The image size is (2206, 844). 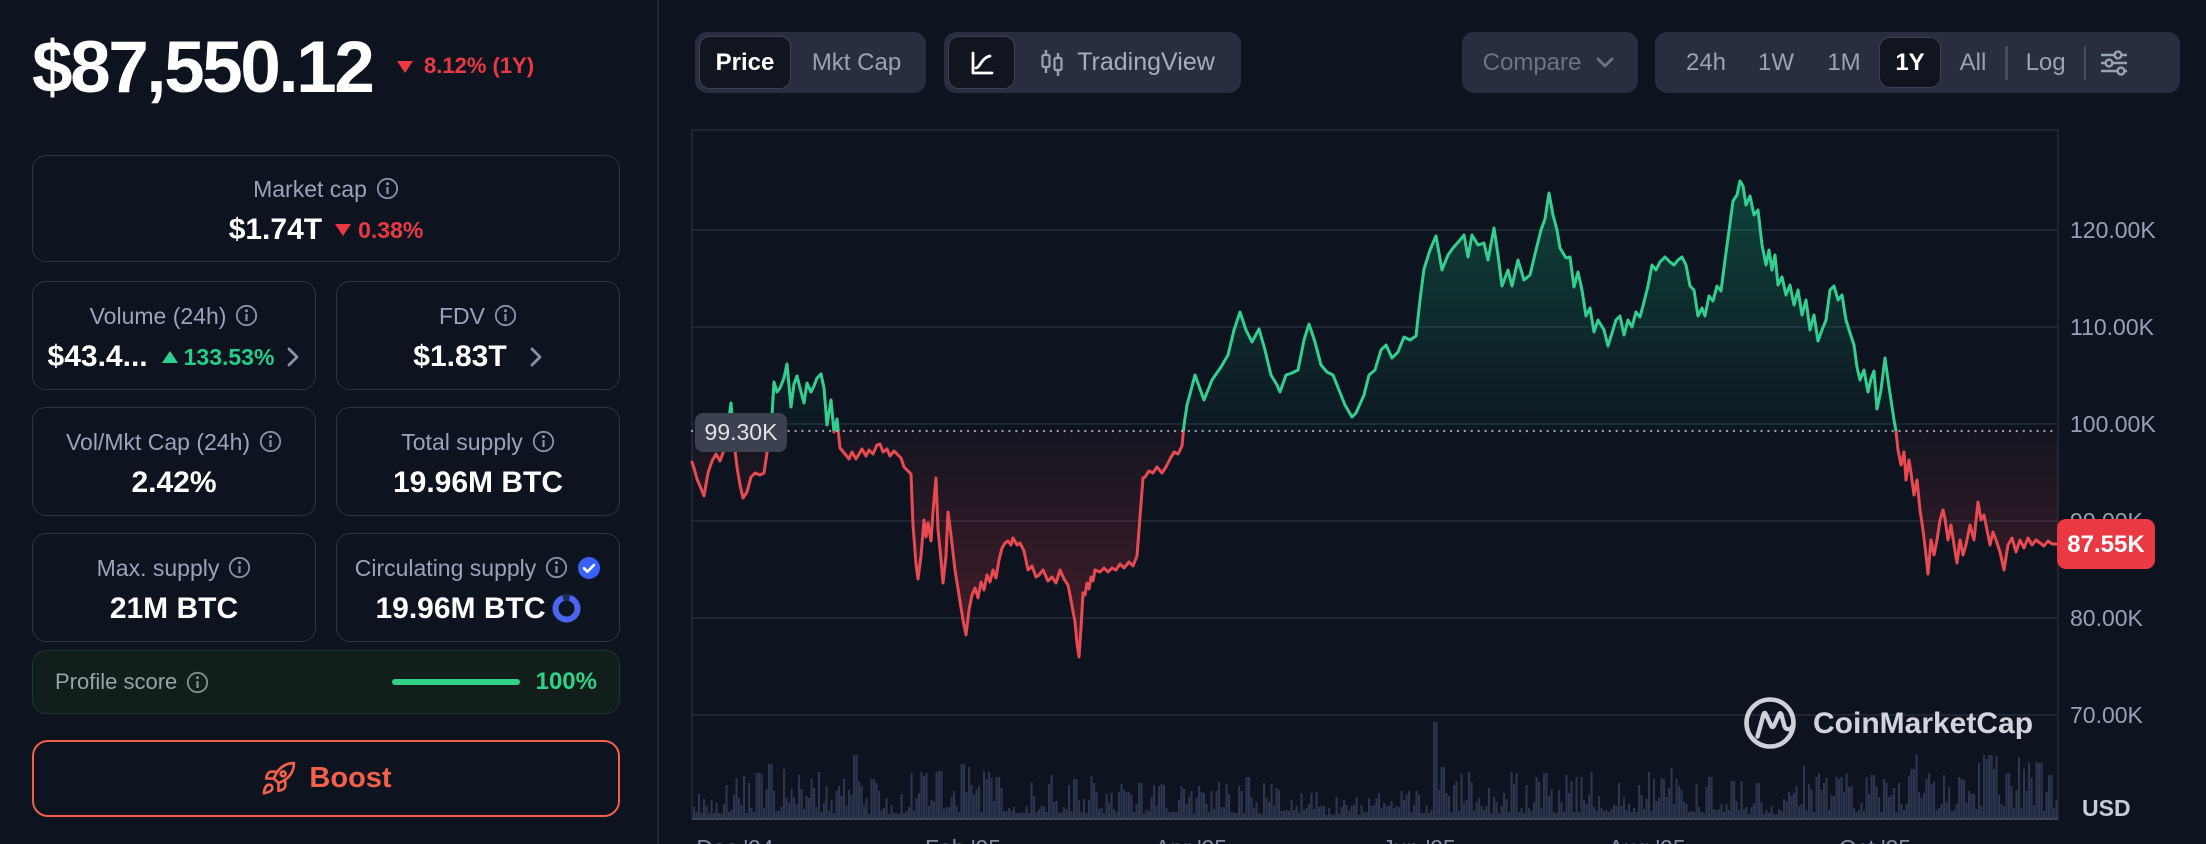 I want to click on svg-text: Oct '25, so click(x=1875, y=839).